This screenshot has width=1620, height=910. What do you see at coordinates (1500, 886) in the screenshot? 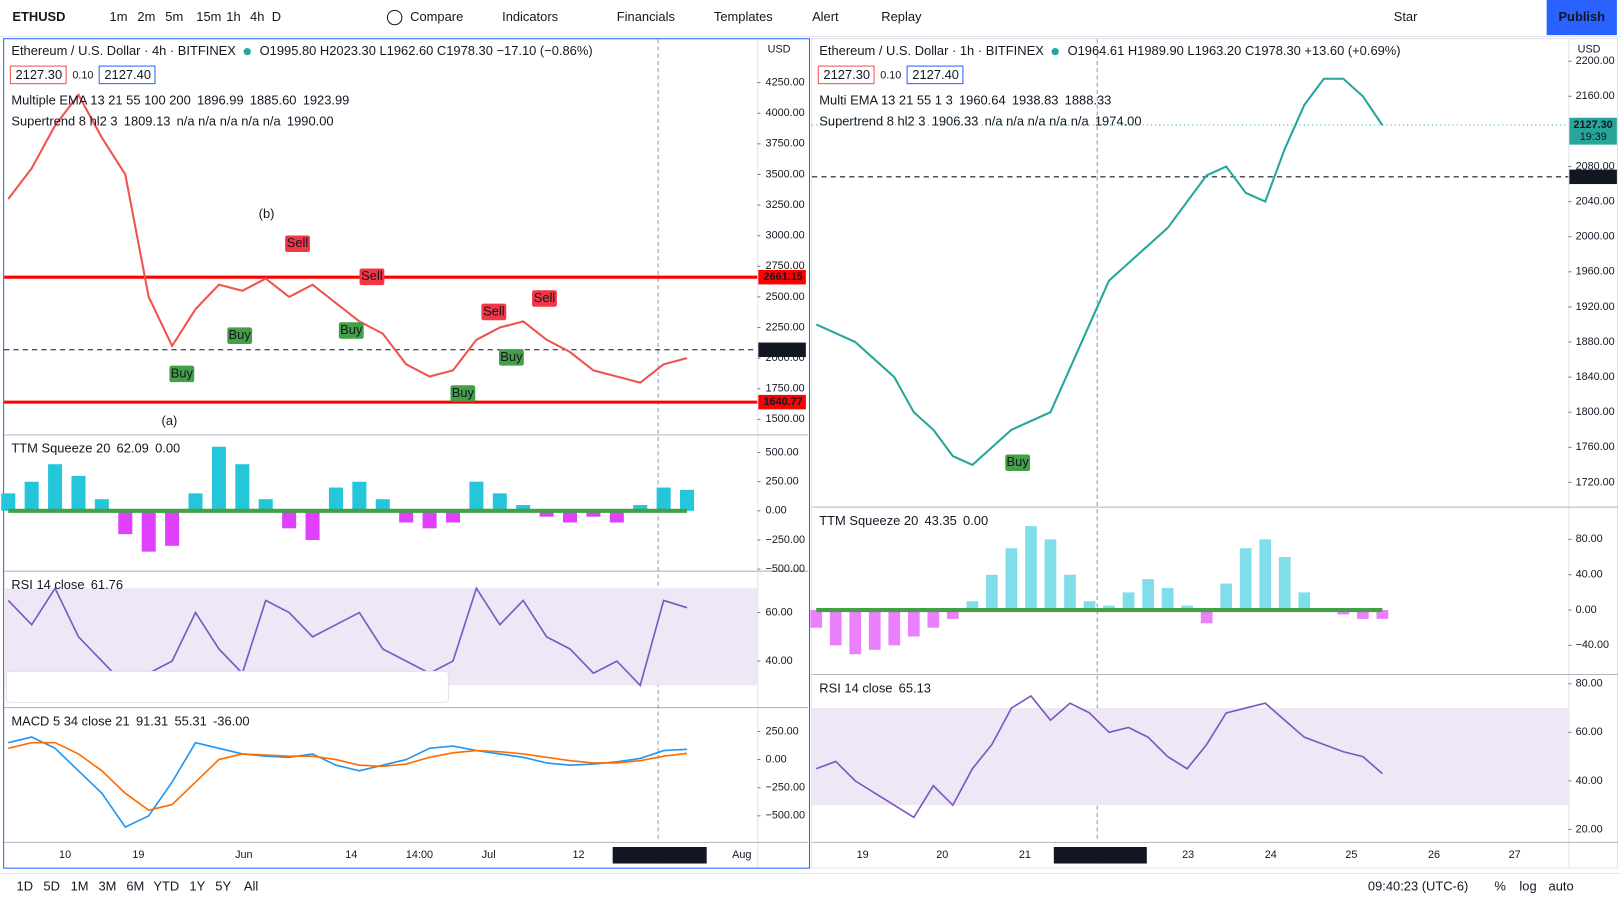
I see `scale-option: %` at bounding box center [1500, 886].